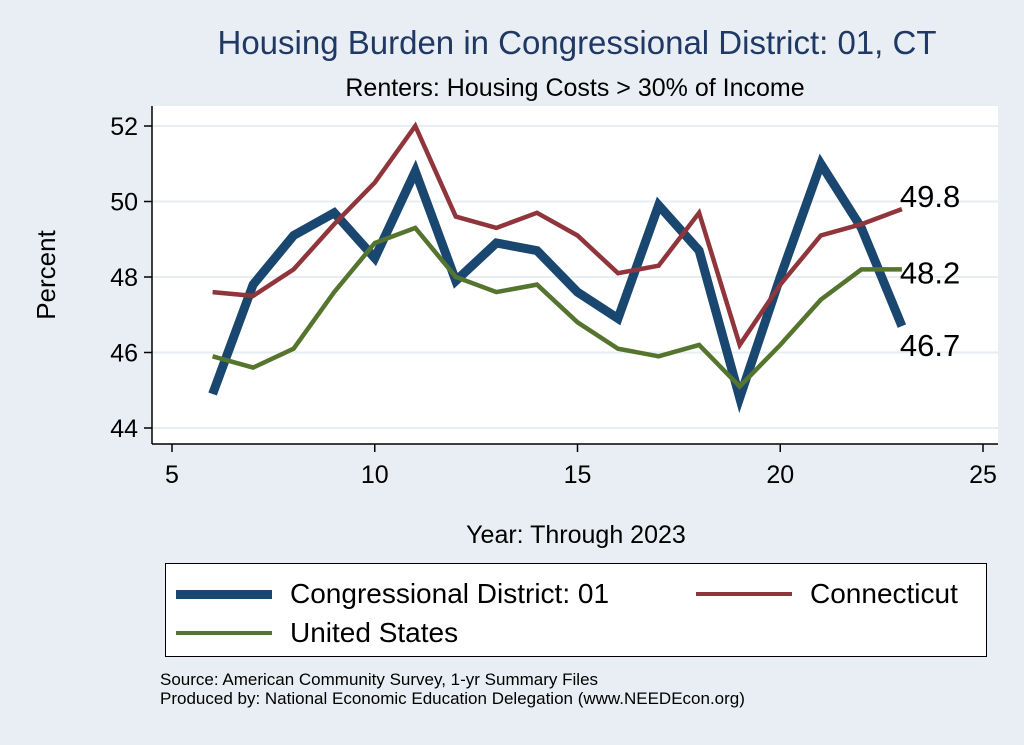 The image size is (1024, 745). I want to click on legend-label-connecticut: Connecticut, so click(884, 593).